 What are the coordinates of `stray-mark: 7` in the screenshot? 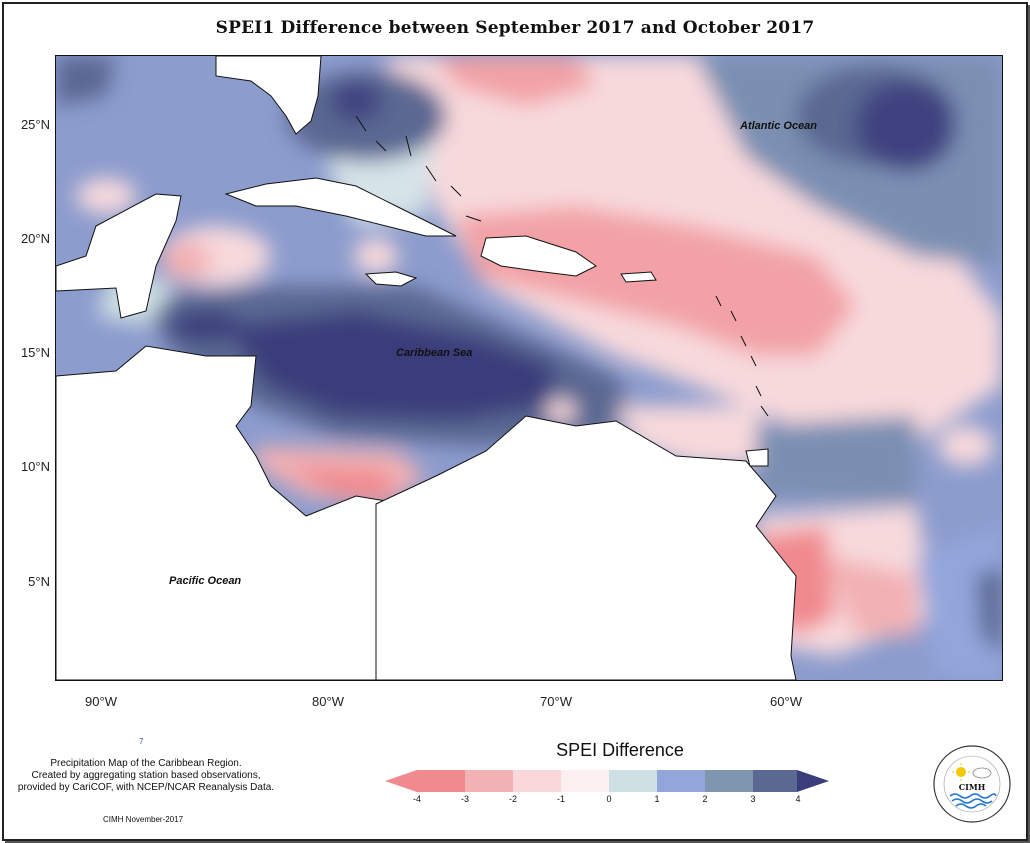 It's located at (141, 741).